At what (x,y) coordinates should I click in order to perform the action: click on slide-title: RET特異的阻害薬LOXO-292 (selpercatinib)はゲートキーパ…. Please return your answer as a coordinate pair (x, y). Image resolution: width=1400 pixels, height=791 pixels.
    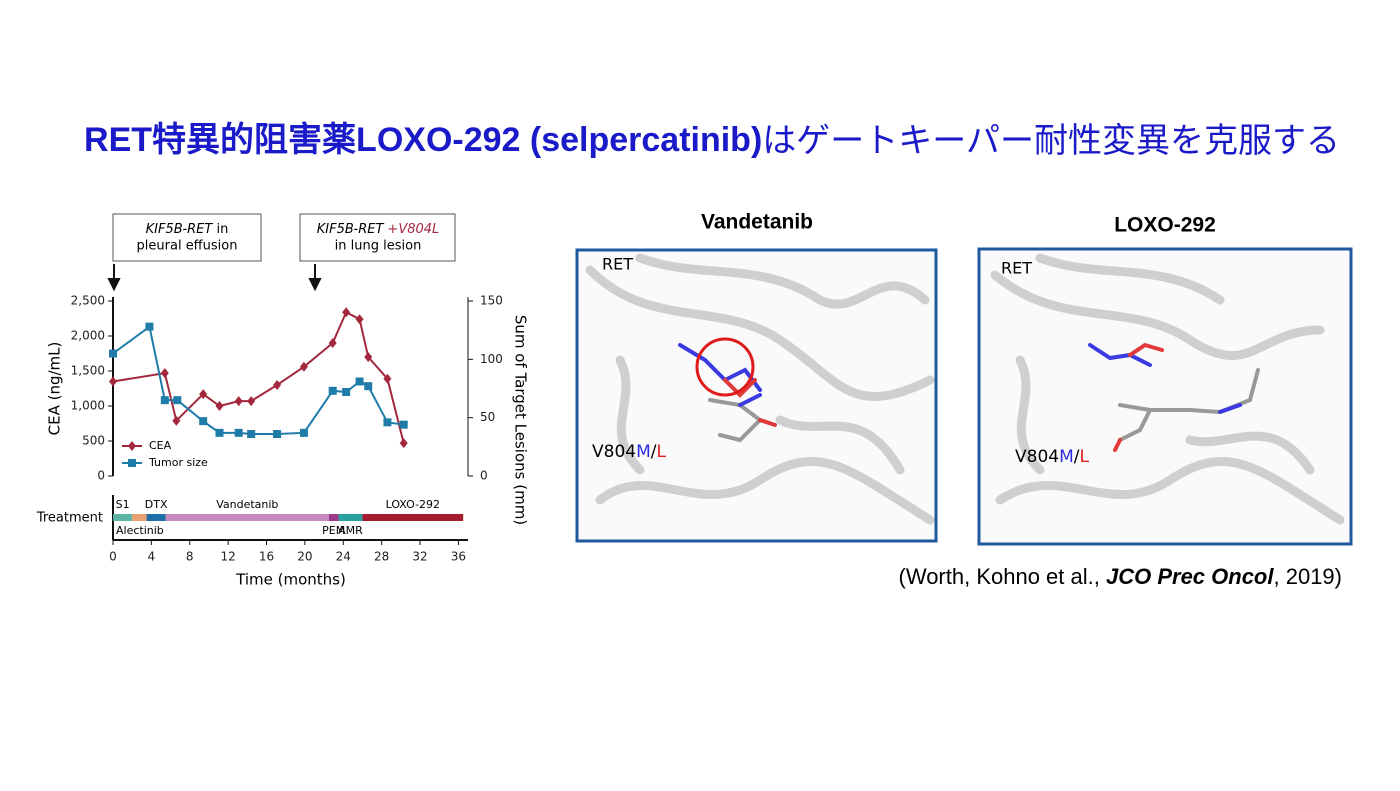
    Looking at the image, I should click on (712, 141).